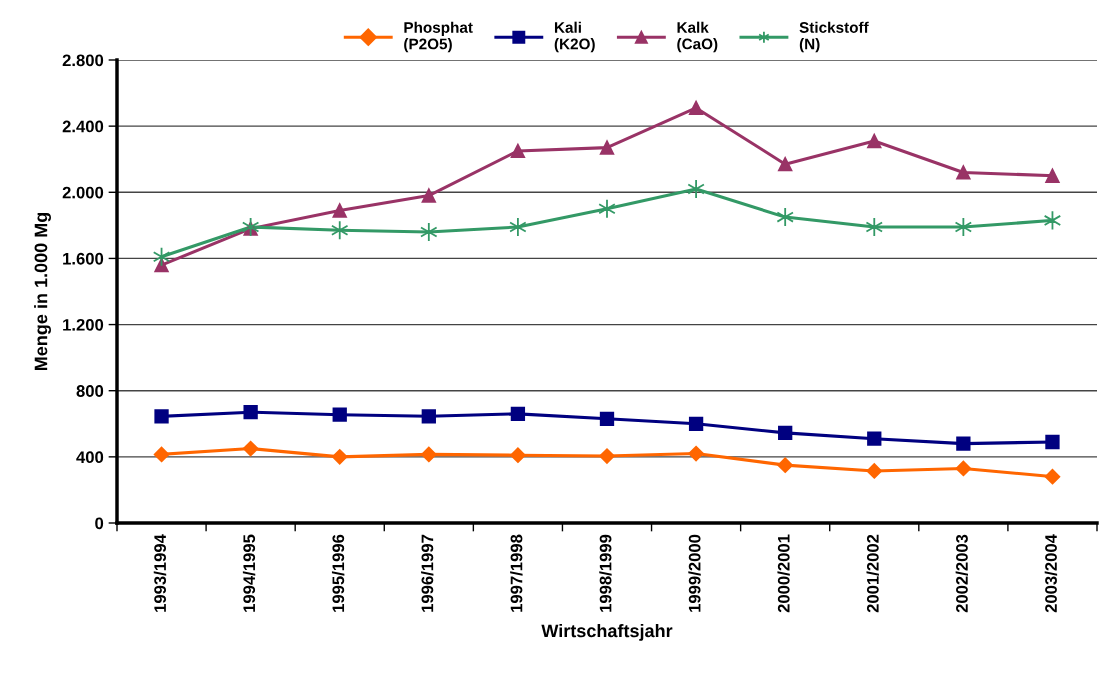 Image resolution: width=1099 pixels, height=676 pixels. I want to click on y-tick-label: 2.800, so click(83, 60).